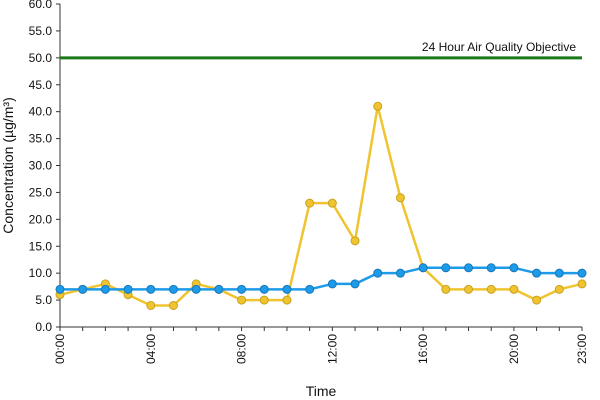 The image size is (600, 400). What do you see at coordinates (41, 31) in the screenshot?
I see `y-tick-label: 55.0` at bounding box center [41, 31].